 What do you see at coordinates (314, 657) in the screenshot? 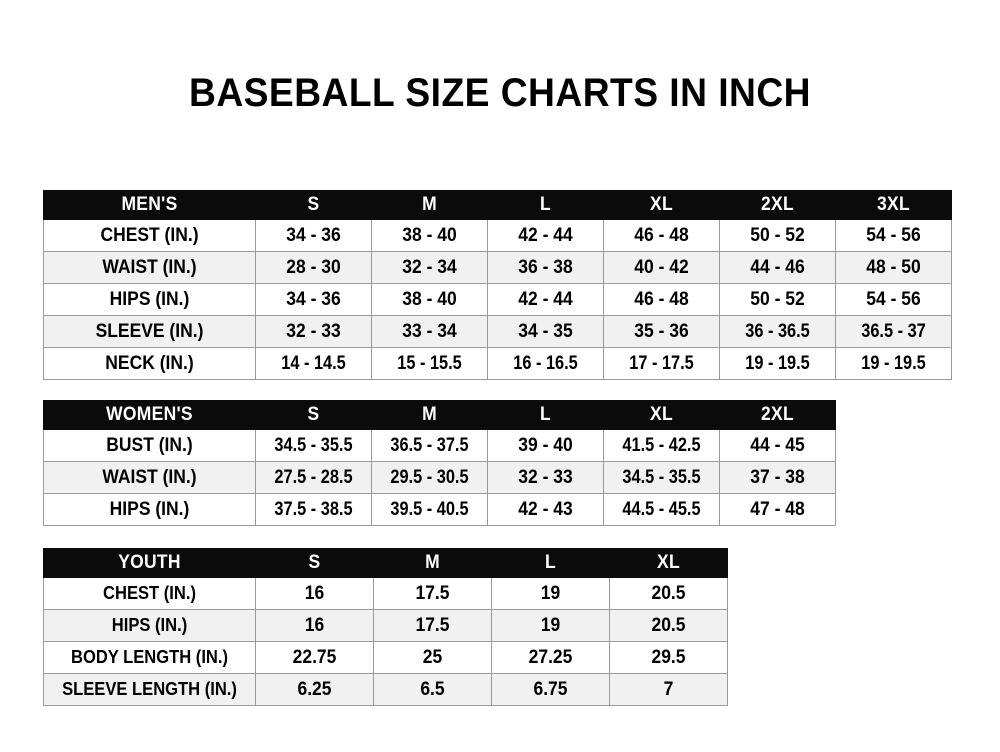
I see `table-cell: 22.75` at bounding box center [314, 657].